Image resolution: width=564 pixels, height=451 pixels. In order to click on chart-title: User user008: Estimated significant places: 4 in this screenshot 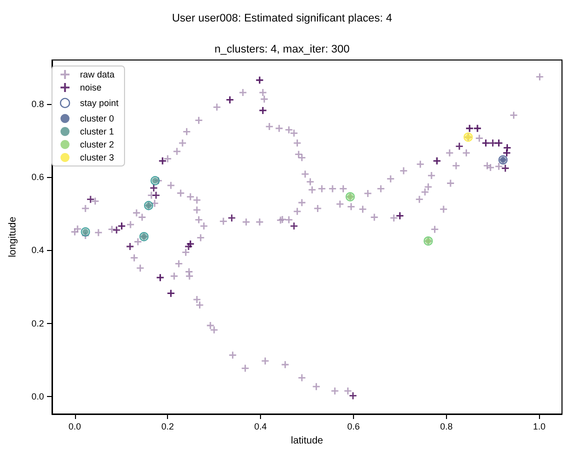, I will do `click(282, 18)`.